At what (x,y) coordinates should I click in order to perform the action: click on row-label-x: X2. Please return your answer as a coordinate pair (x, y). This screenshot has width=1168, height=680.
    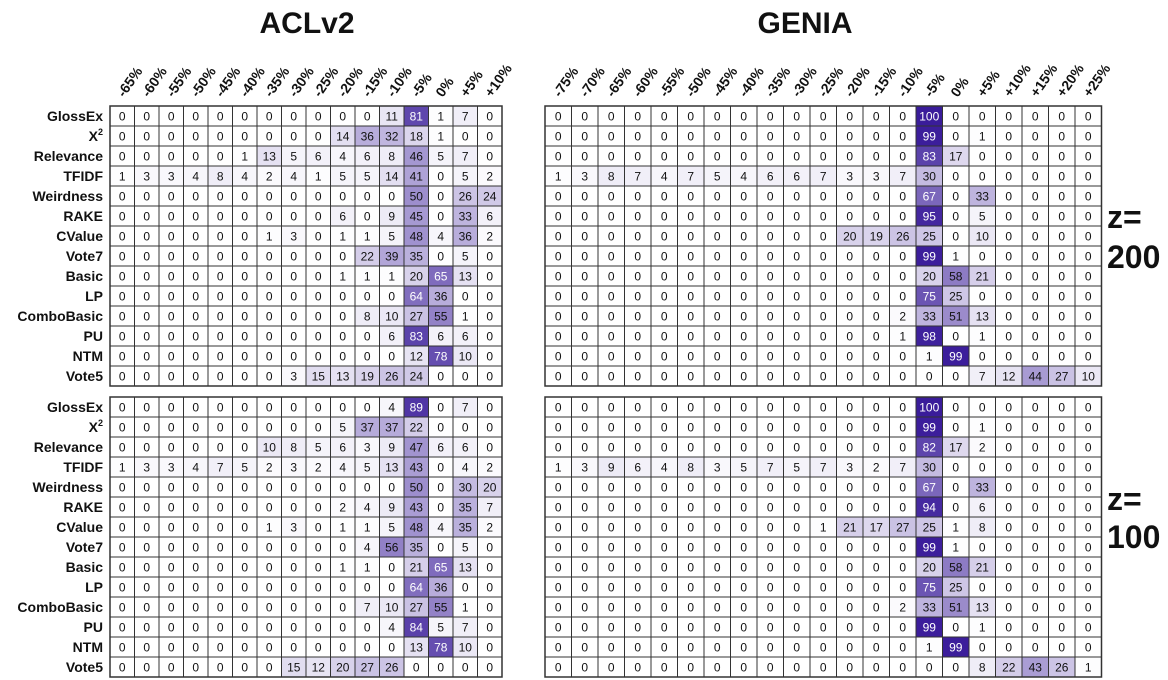
    Looking at the image, I should click on (96, 426).